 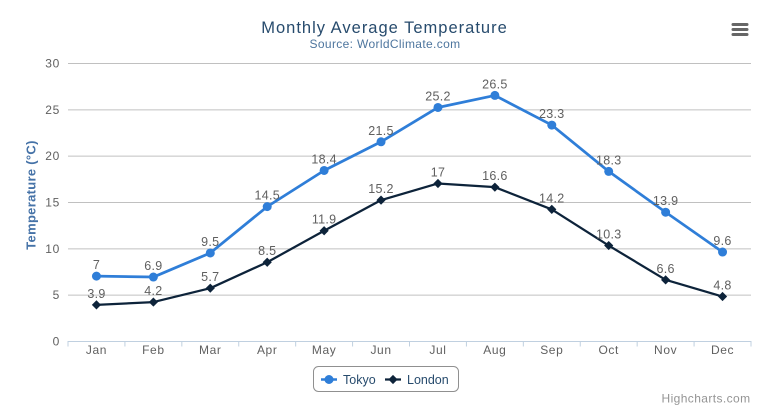 I want to click on svg-text: Temperature (°C), so click(x=31, y=194).